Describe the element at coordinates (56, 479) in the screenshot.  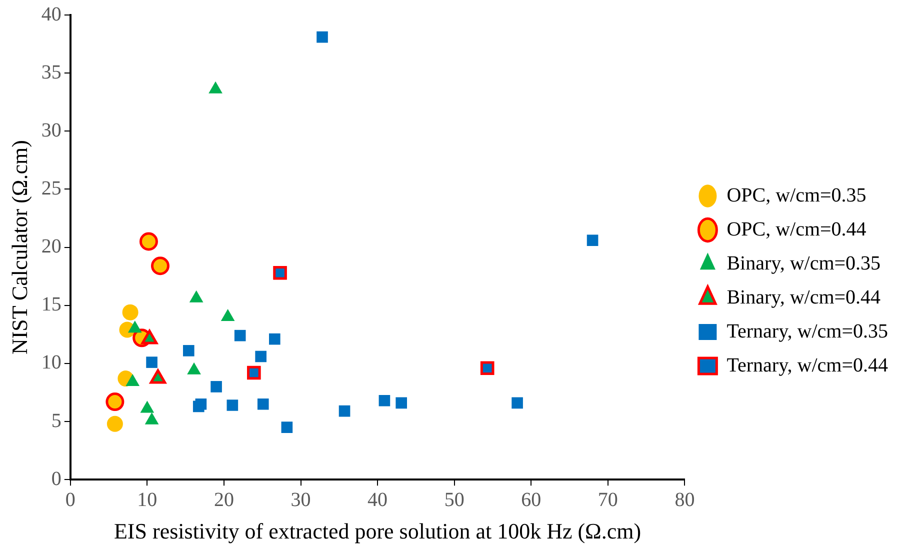
I see `y-tick-label: 0` at that location.